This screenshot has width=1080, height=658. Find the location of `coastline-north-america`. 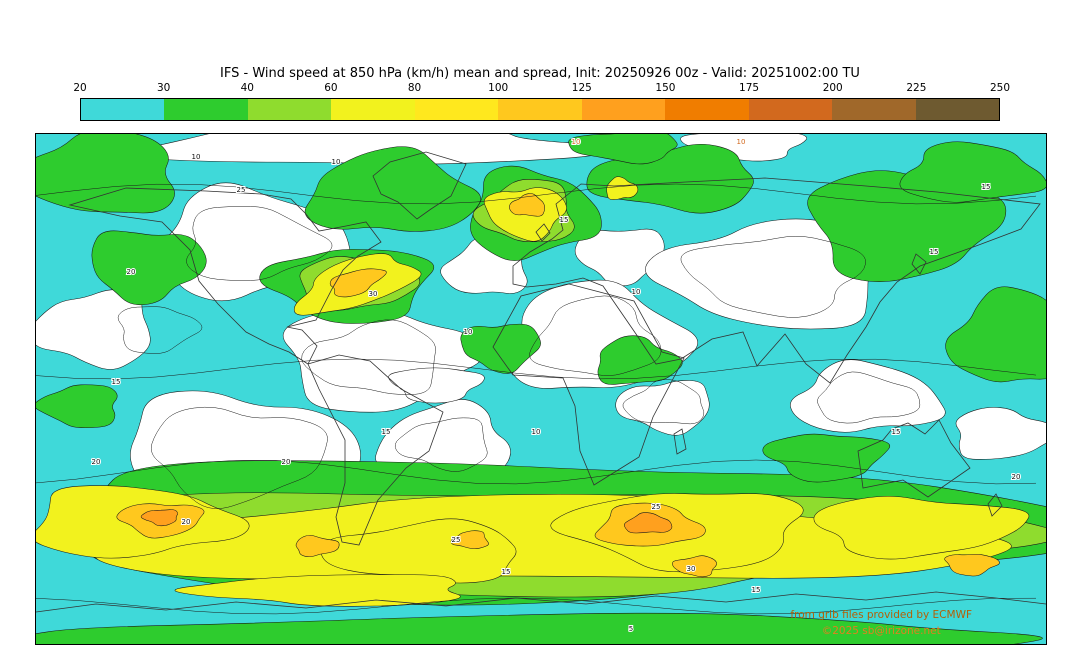

coastline-north-america is located at coordinates (225, 276).